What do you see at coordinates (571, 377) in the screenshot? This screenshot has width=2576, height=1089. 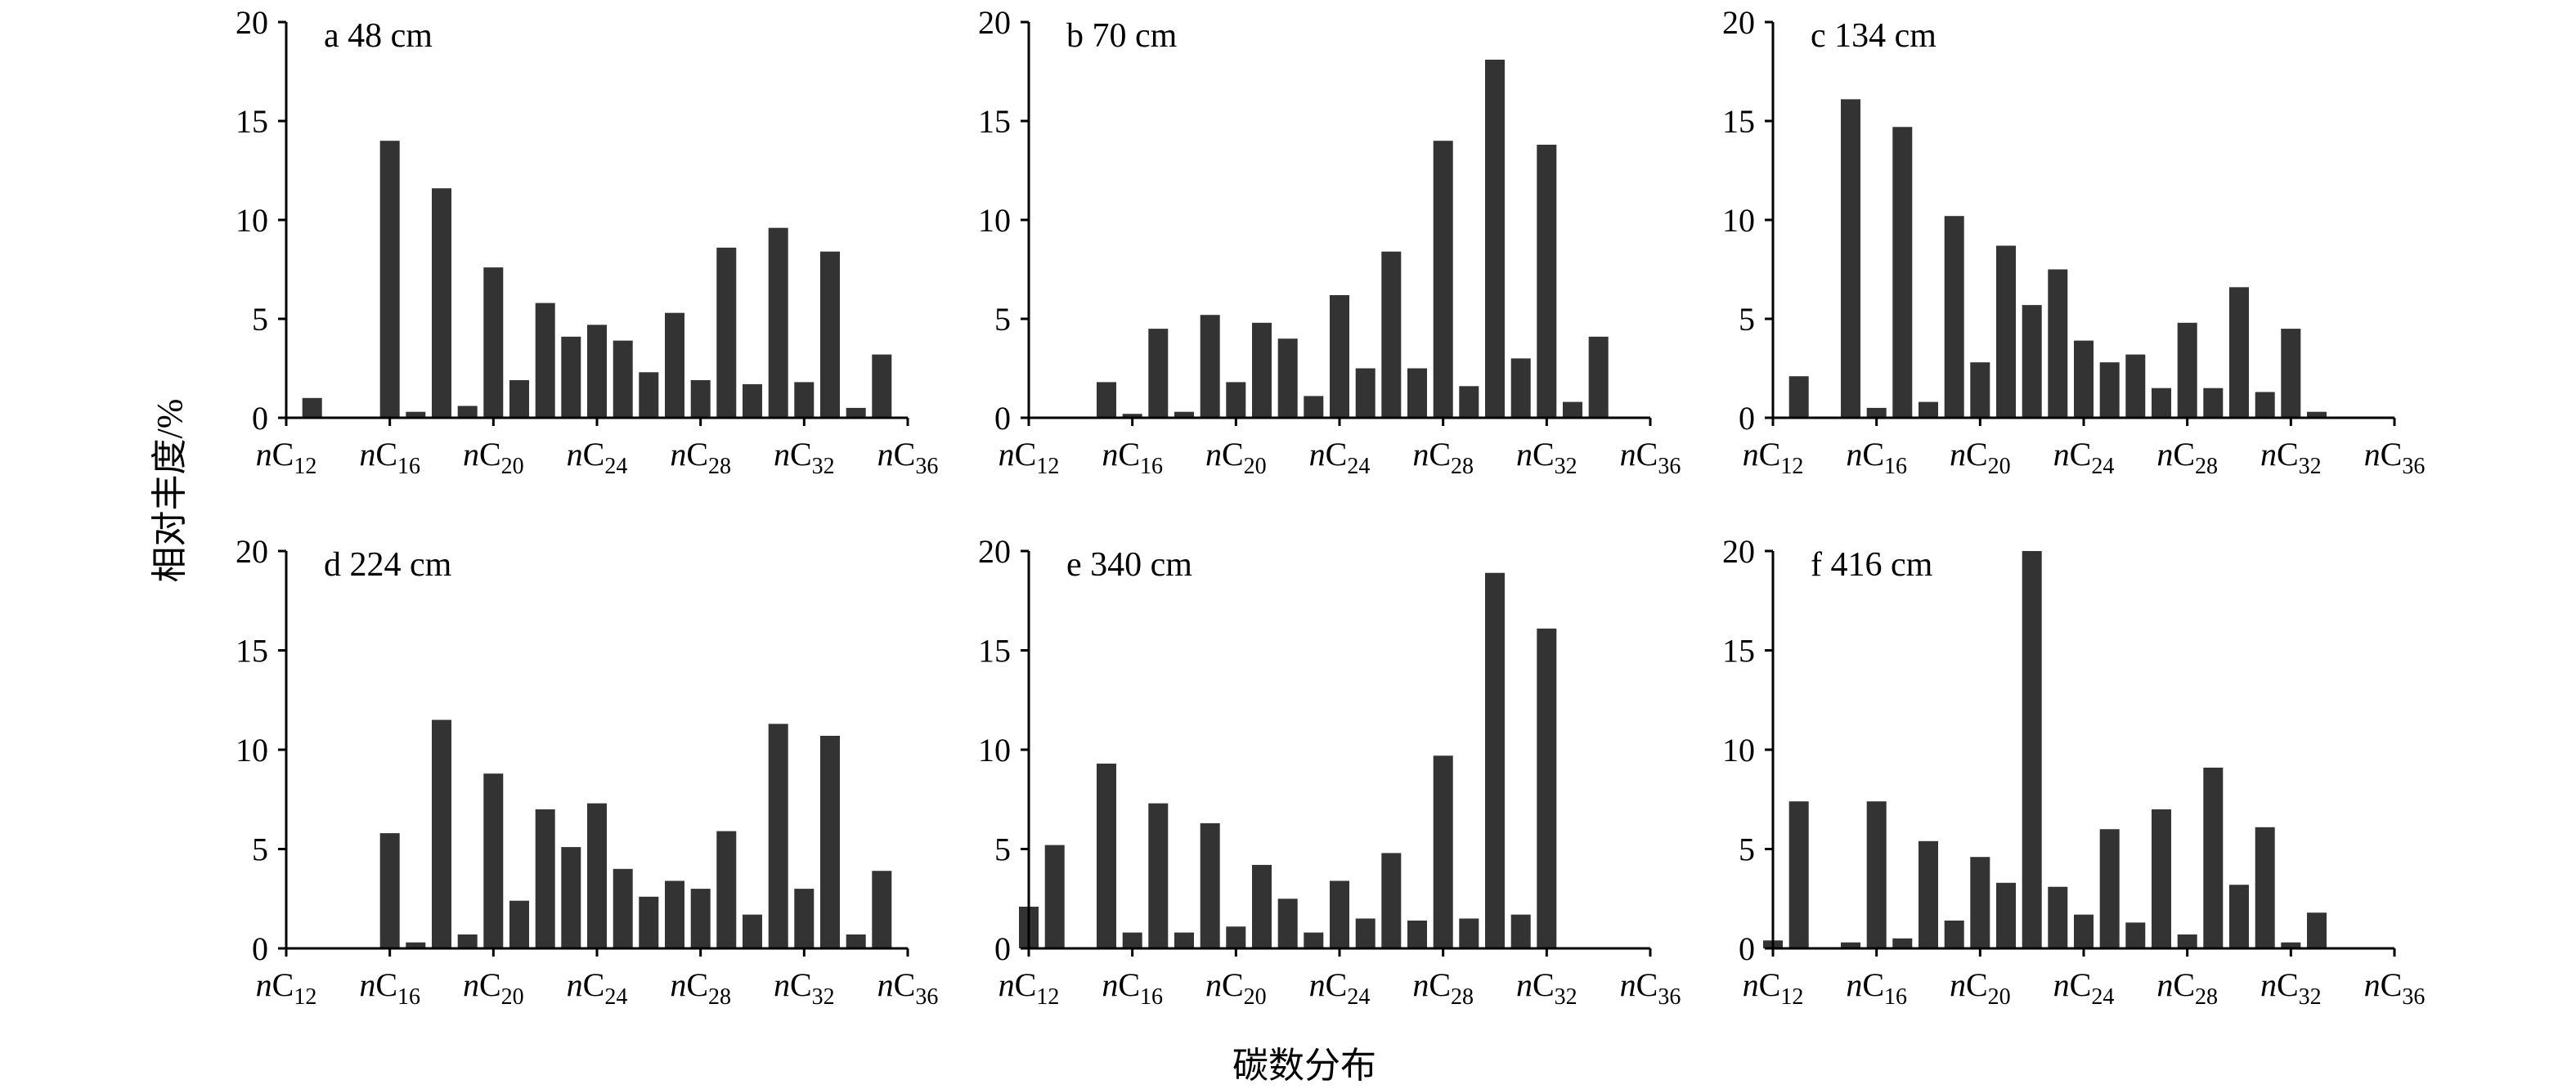 I see `bar-a-C23` at bounding box center [571, 377].